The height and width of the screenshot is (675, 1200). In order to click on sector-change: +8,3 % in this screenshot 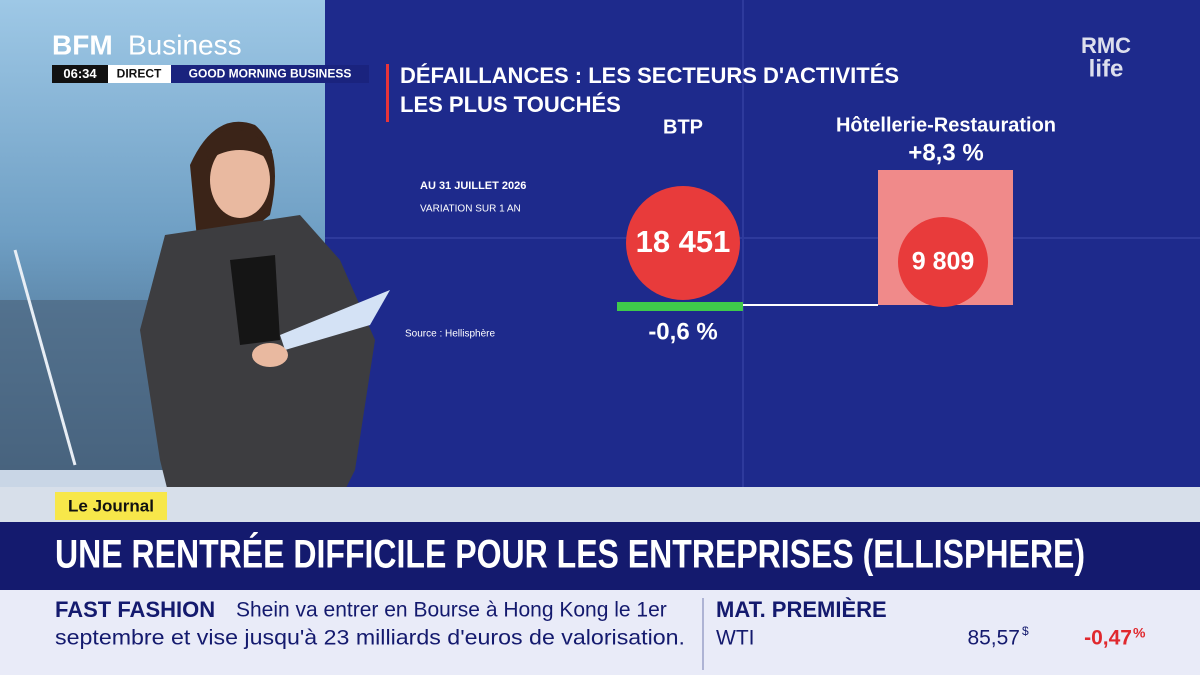, I will do `click(945, 152)`.